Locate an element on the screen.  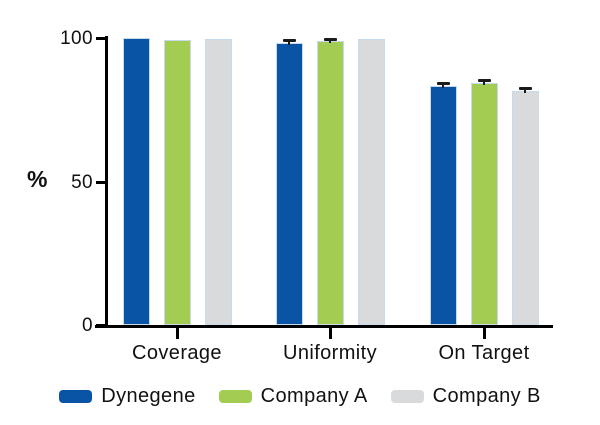
bar-company-b-uniformity is located at coordinates (371, 182).